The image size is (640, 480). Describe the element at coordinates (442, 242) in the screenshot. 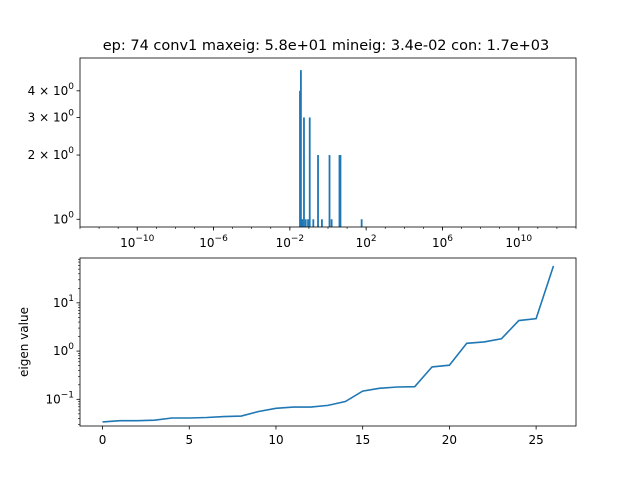

I see `x-tick-label: 10⁶` at that location.